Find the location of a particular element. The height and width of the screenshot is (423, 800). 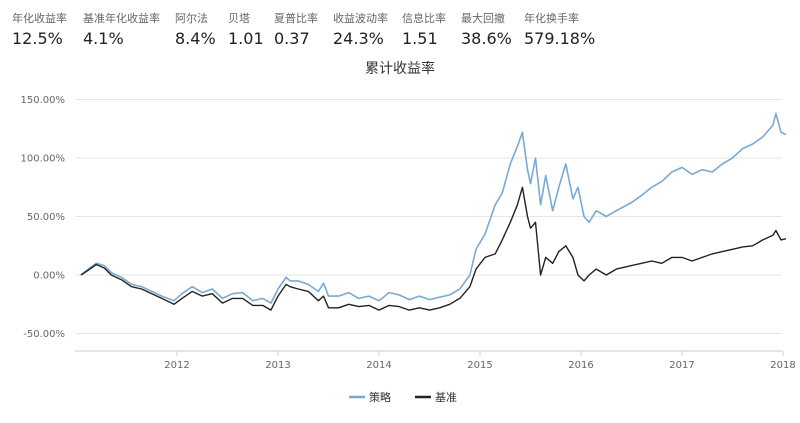

x-tick-label: 2018 is located at coordinates (782, 365).